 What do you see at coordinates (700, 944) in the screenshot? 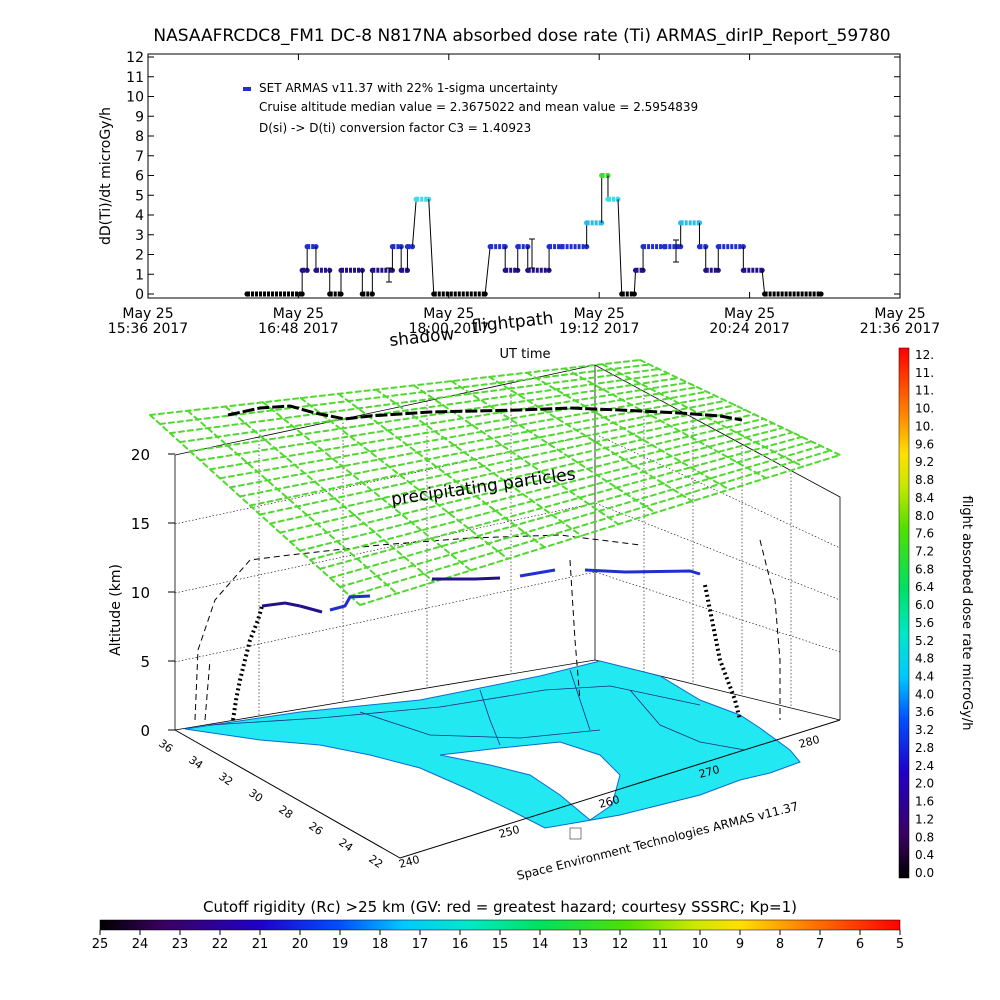
I see `rigidity-colorbar-tick-label: 10` at bounding box center [700, 944].